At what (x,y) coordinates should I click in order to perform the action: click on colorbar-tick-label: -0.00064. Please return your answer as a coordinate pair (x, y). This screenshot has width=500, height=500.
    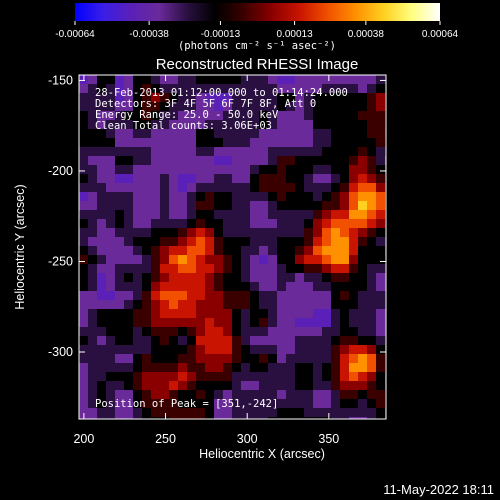
    Looking at the image, I should click on (75, 34).